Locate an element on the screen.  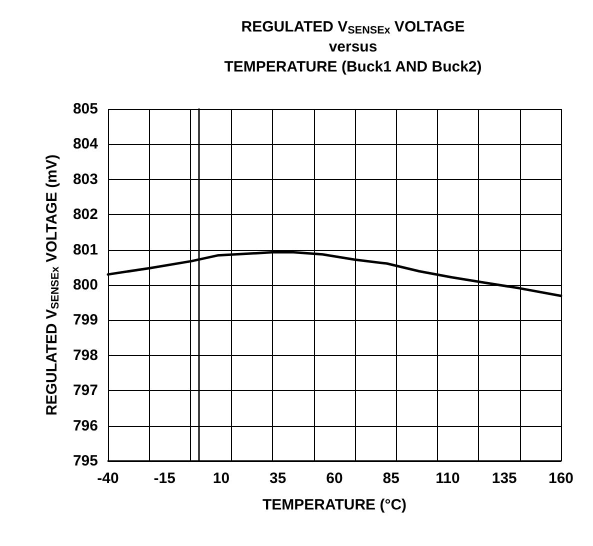
x-tick-label: 135 is located at coordinates (504, 478).